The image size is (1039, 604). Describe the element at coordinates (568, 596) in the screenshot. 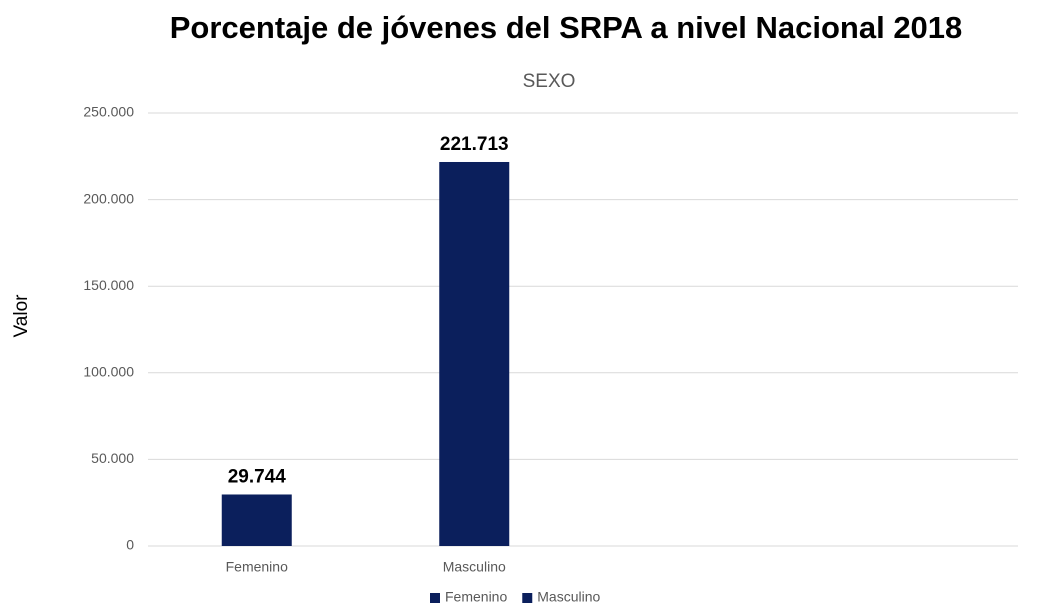

I see `legend-label: Masculino` at that location.